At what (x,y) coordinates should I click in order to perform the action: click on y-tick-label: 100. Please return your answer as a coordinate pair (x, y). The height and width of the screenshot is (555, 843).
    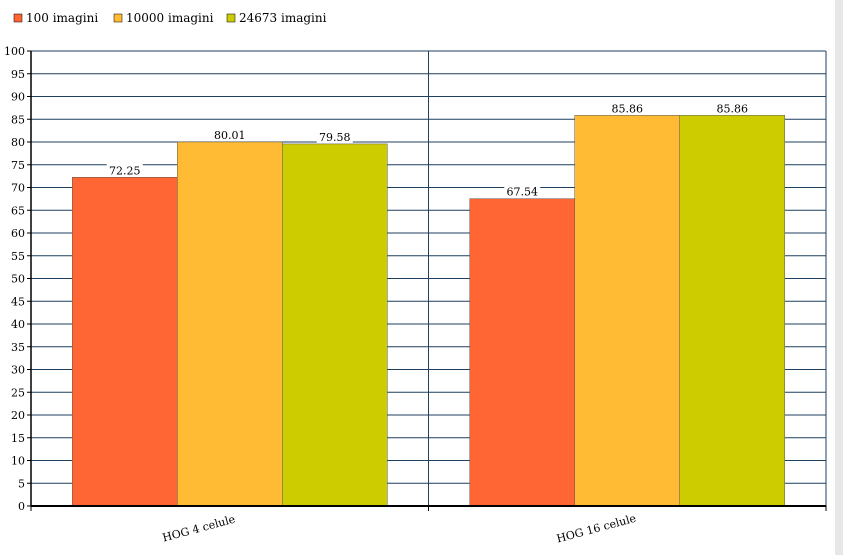
    Looking at the image, I should click on (14, 51).